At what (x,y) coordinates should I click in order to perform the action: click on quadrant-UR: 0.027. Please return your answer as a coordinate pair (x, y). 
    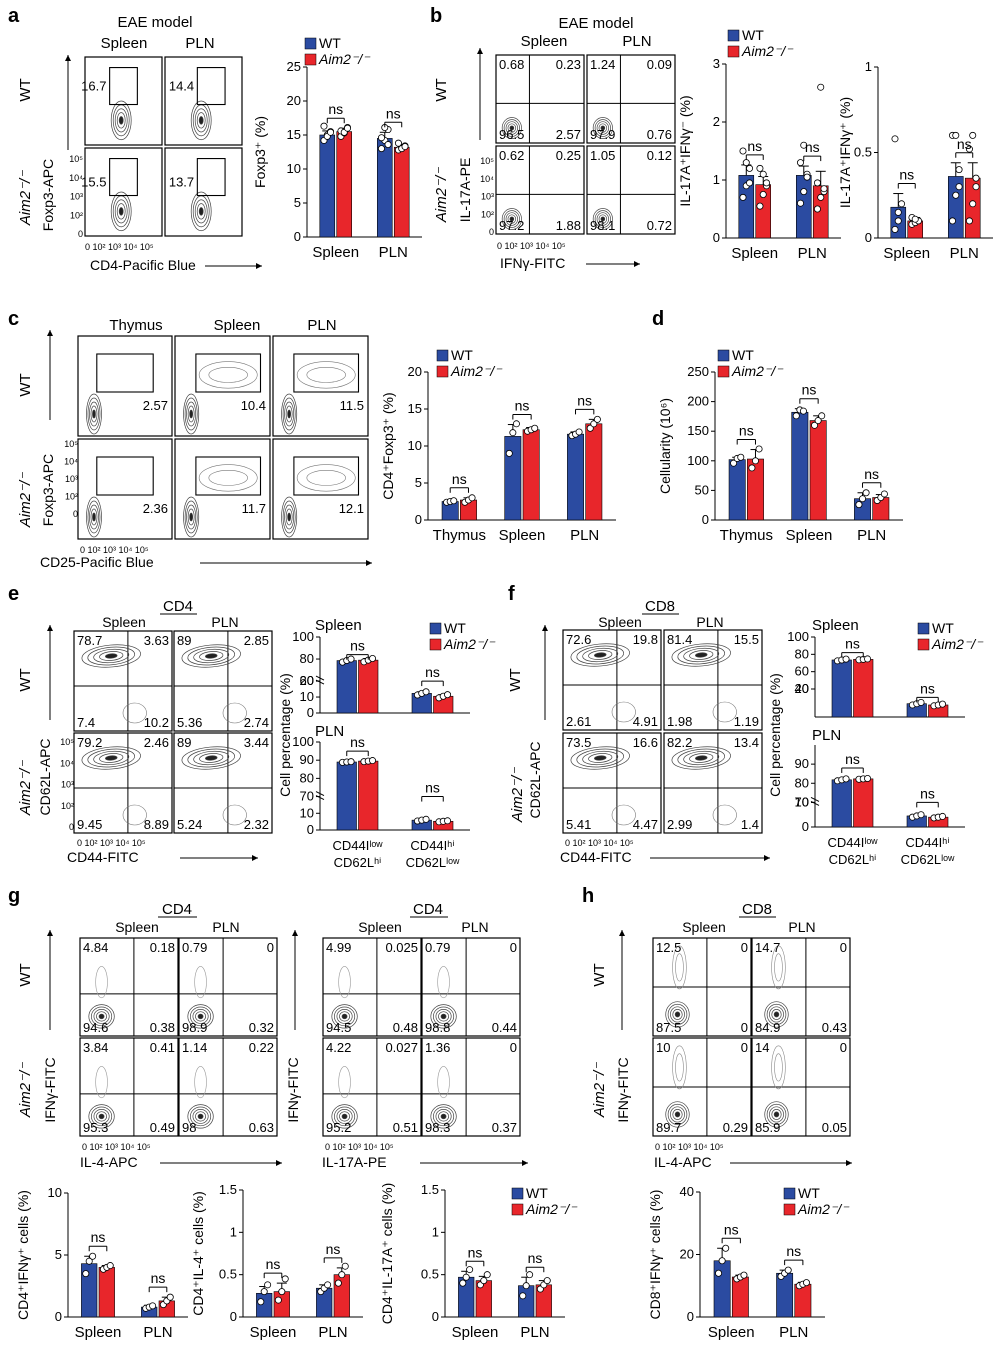
    Looking at the image, I should click on (401, 1047).